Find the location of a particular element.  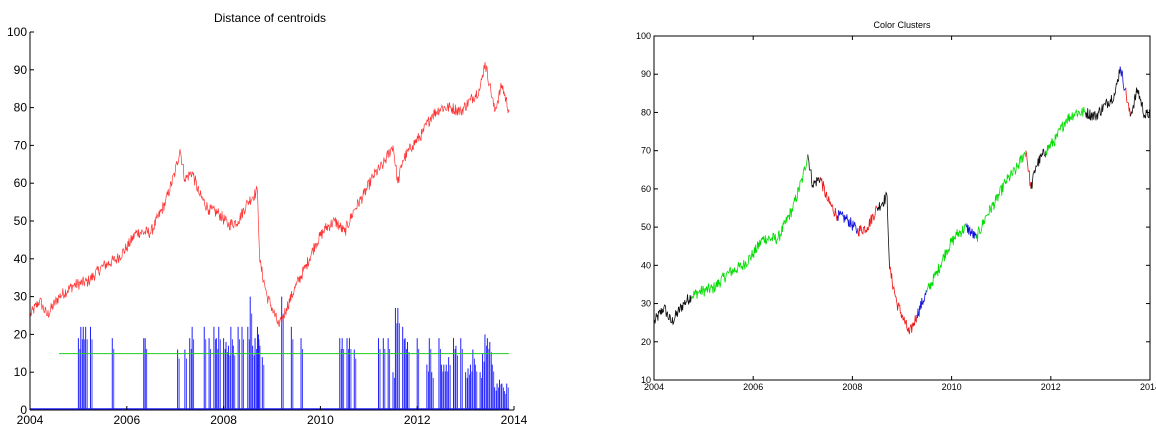

right-y-tick-label: 30 is located at coordinates (646, 304).